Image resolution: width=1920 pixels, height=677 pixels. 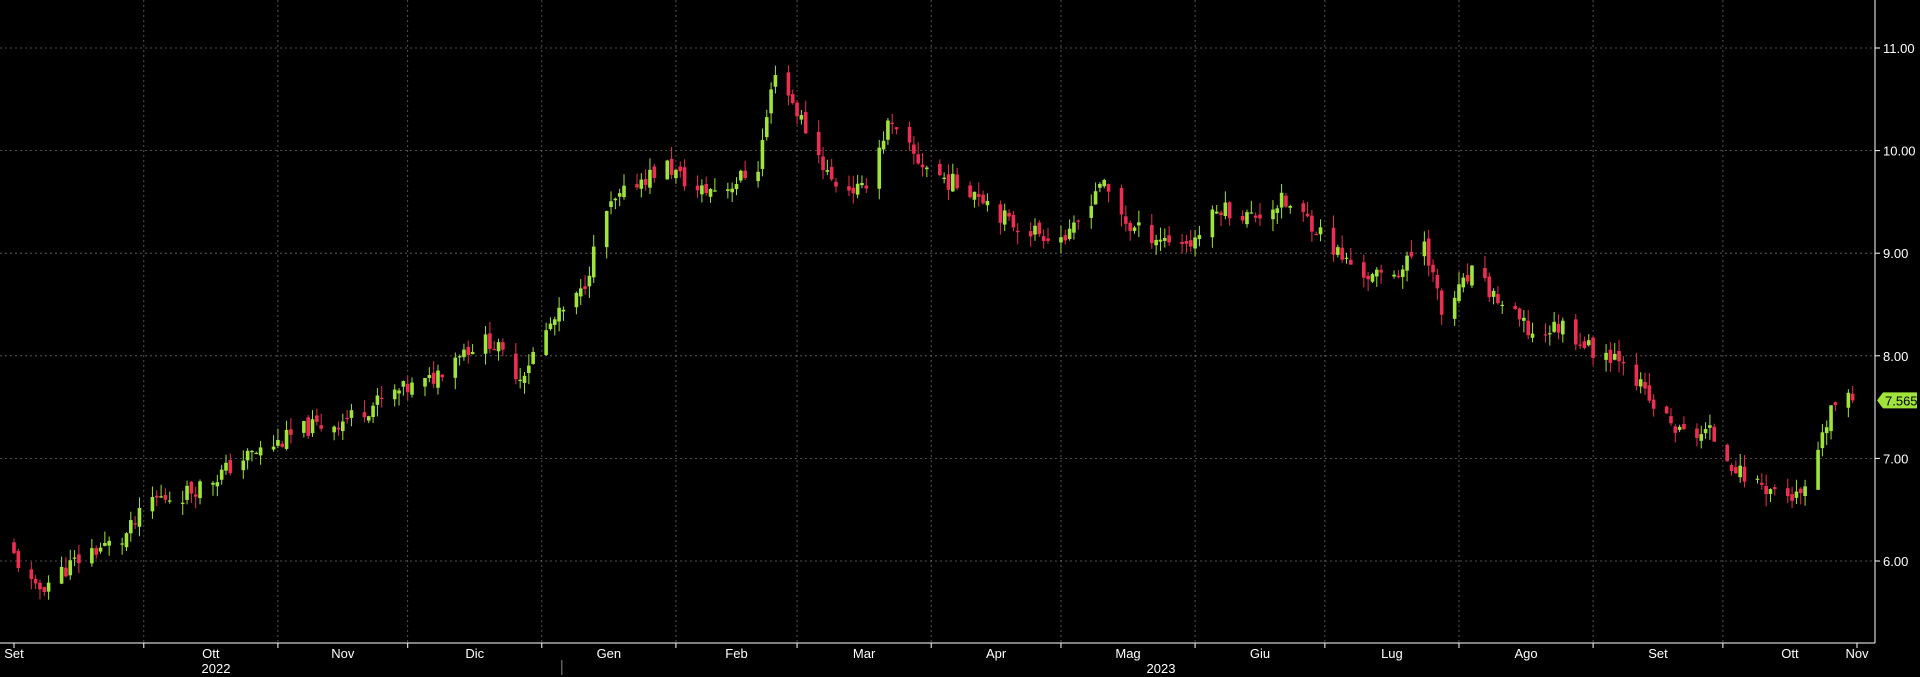 What do you see at coordinates (1857, 653) in the screenshot?
I see `x-month-label: Nov` at bounding box center [1857, 653].